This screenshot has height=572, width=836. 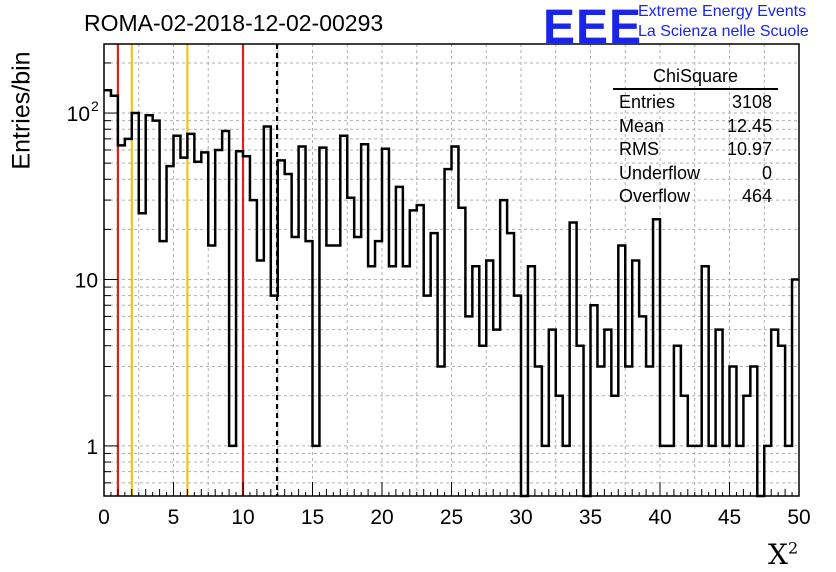 I want to click on y-tick-label-exponent: 2, so click(x=95, y=106).